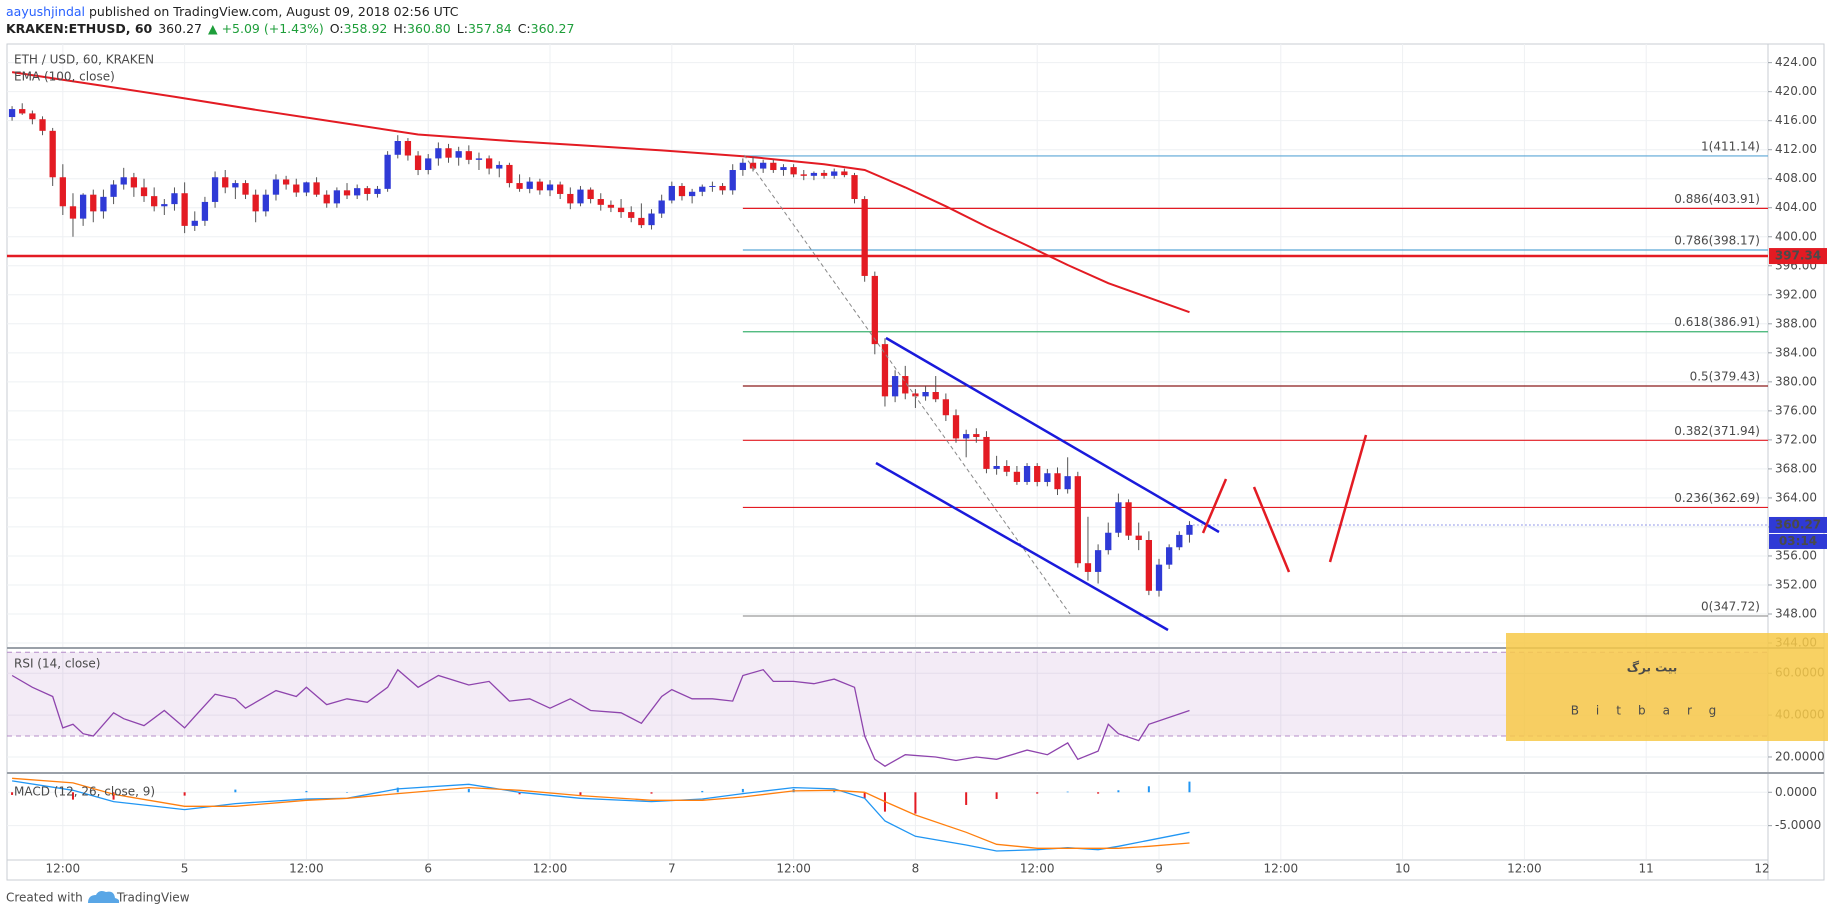  I want to click on ohlc-label: L:, so click(462, 28).